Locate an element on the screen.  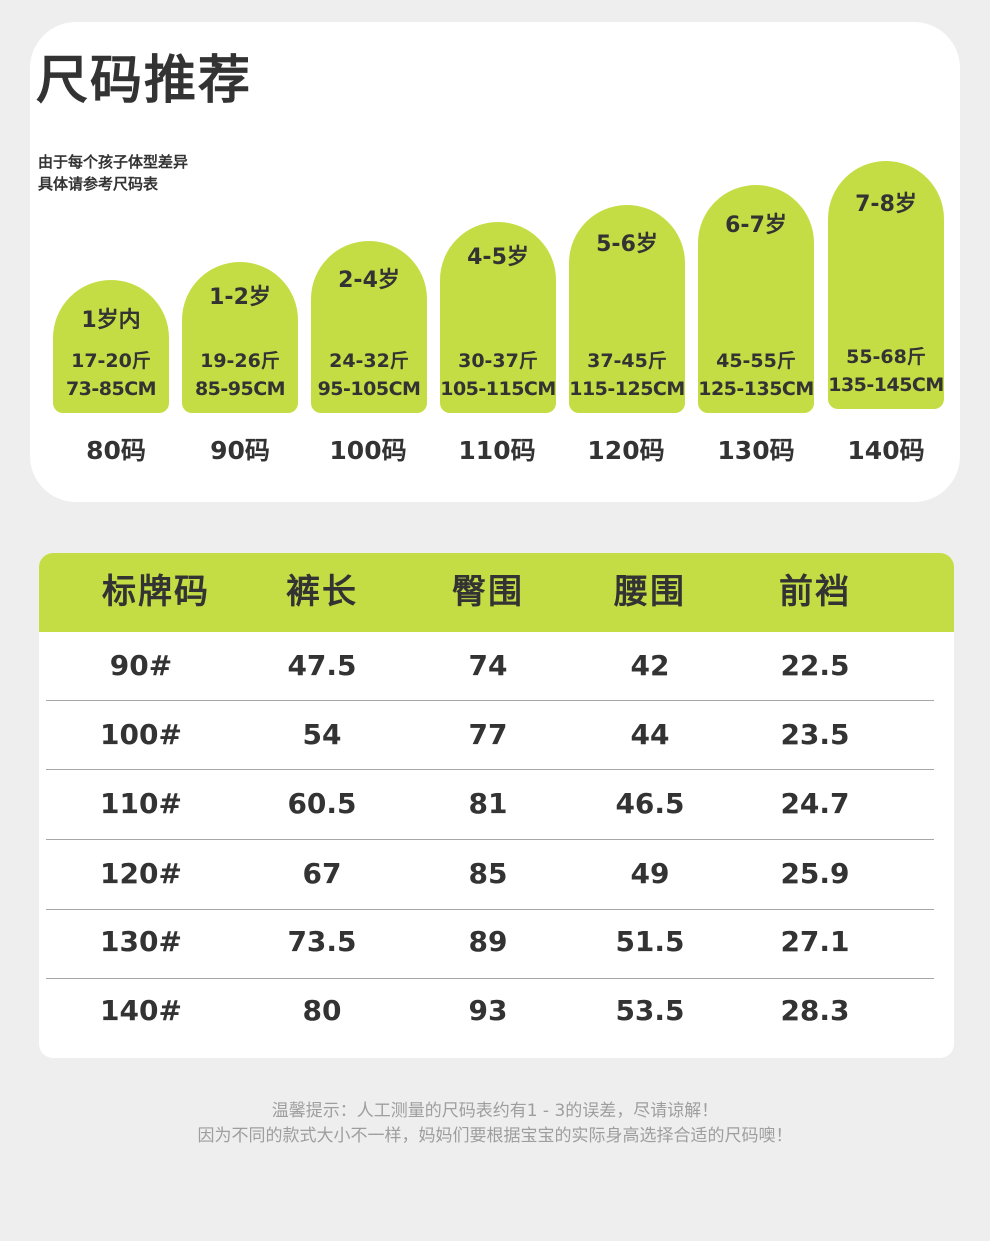
cell-pants-length: 67 is located at coordinates (322, 873).